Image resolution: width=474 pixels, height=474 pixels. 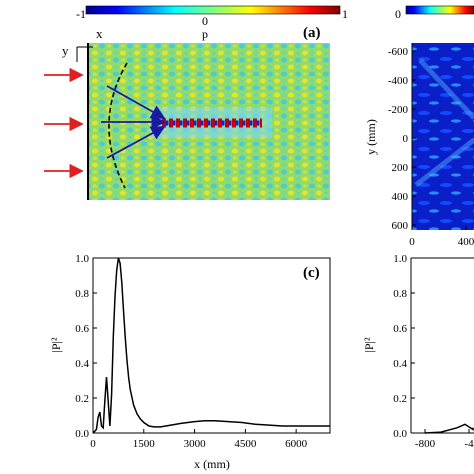 I want to click on colorbar-a-mid: 0, so click(x=205, y=21).